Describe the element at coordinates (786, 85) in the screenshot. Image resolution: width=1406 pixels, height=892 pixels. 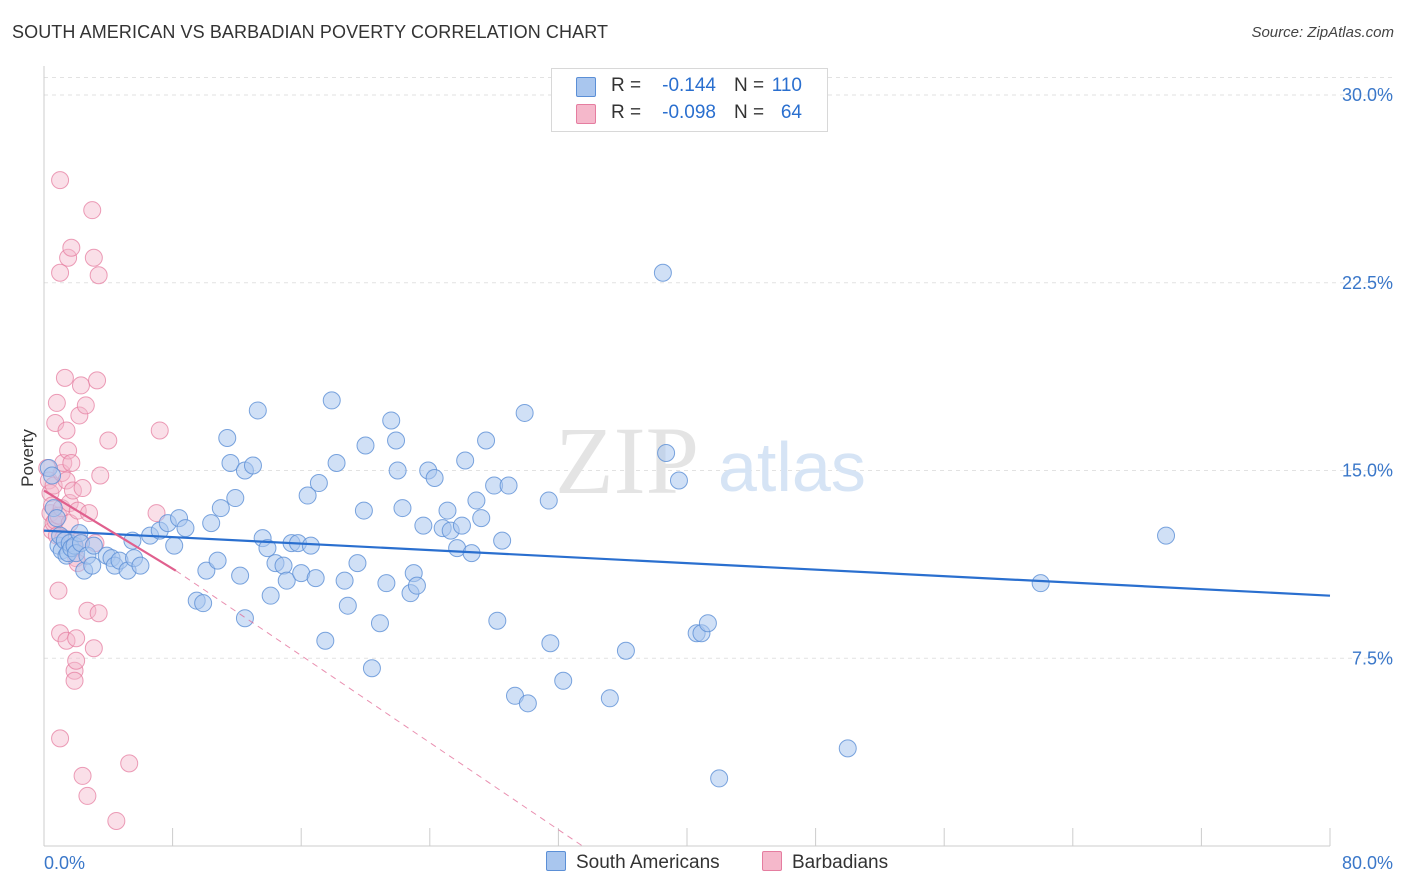
I see `legend-n-value: 110` at that location.